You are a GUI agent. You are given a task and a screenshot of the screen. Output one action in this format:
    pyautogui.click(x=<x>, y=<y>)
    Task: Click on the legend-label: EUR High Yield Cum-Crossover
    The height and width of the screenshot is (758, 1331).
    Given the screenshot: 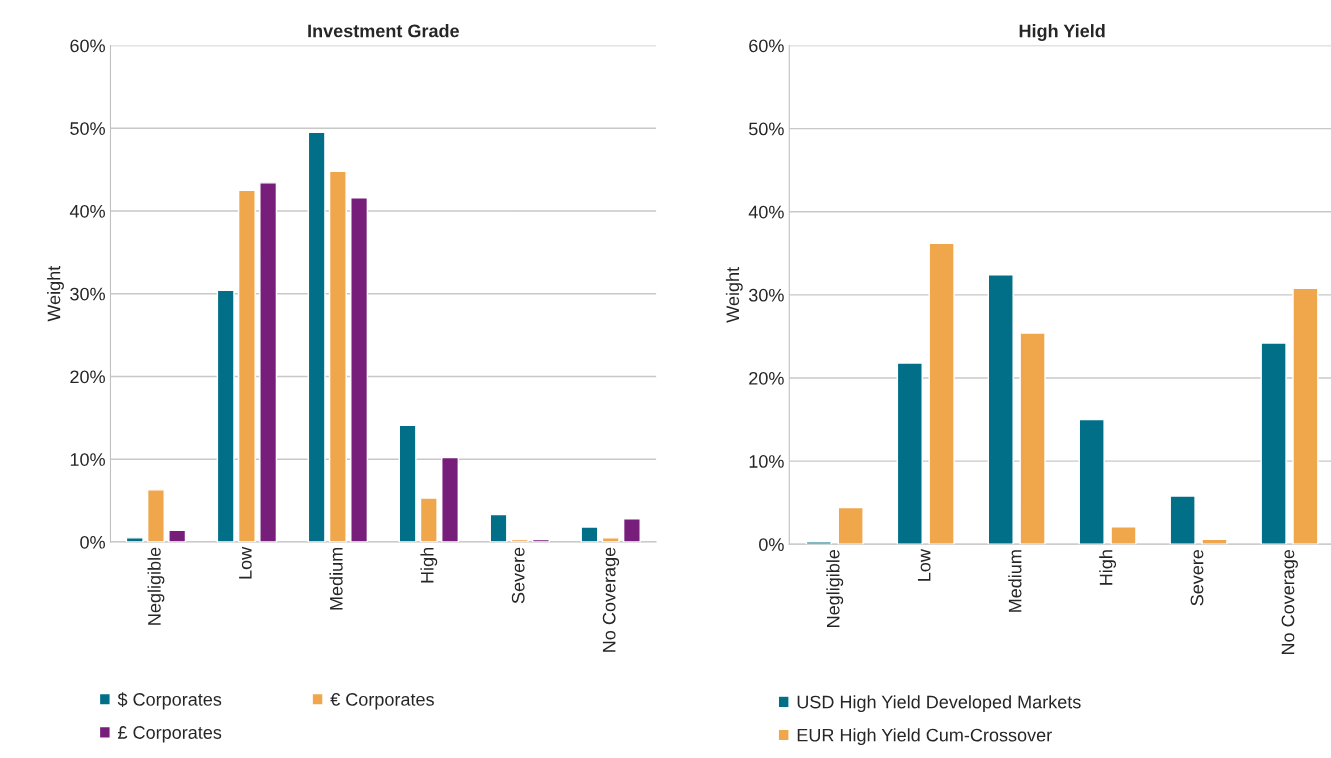 What is the action you would take?
    pyautogui.click(x=924, y=737)
    